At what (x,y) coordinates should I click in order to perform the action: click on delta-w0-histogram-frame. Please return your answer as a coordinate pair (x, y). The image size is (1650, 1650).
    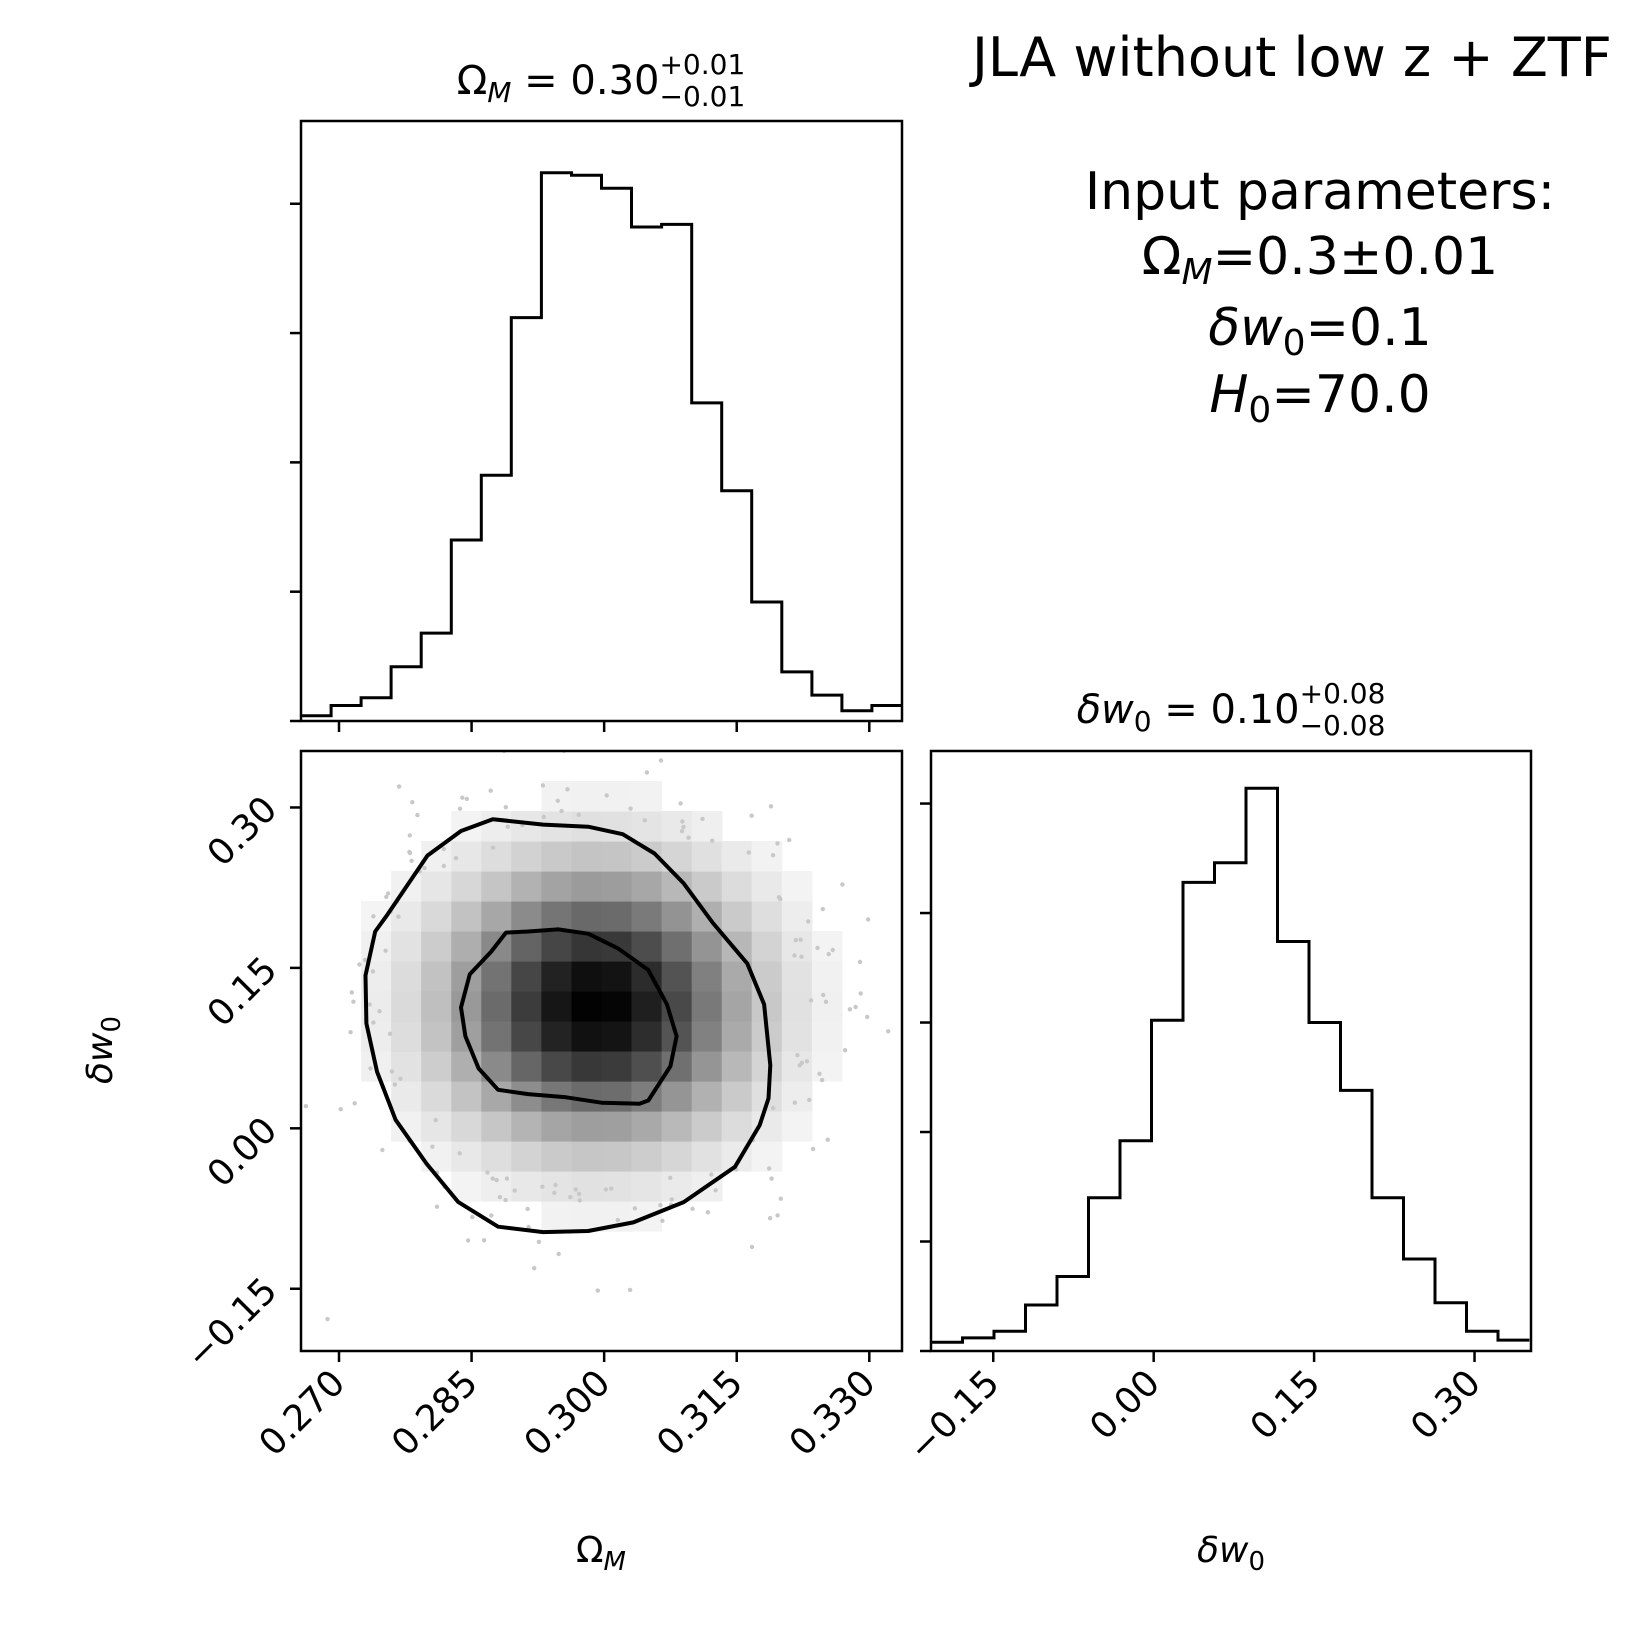
    Looking at the image, I should click on (1231, 1051).